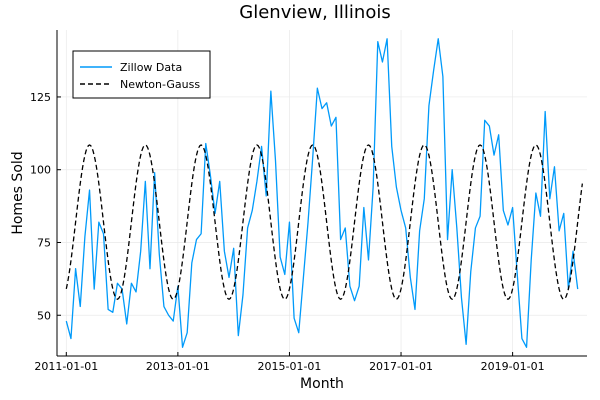 The width and height of the screenshot is (600, 400). I want to click on x-tick-label: 2013-01-01, so click(178, 366).